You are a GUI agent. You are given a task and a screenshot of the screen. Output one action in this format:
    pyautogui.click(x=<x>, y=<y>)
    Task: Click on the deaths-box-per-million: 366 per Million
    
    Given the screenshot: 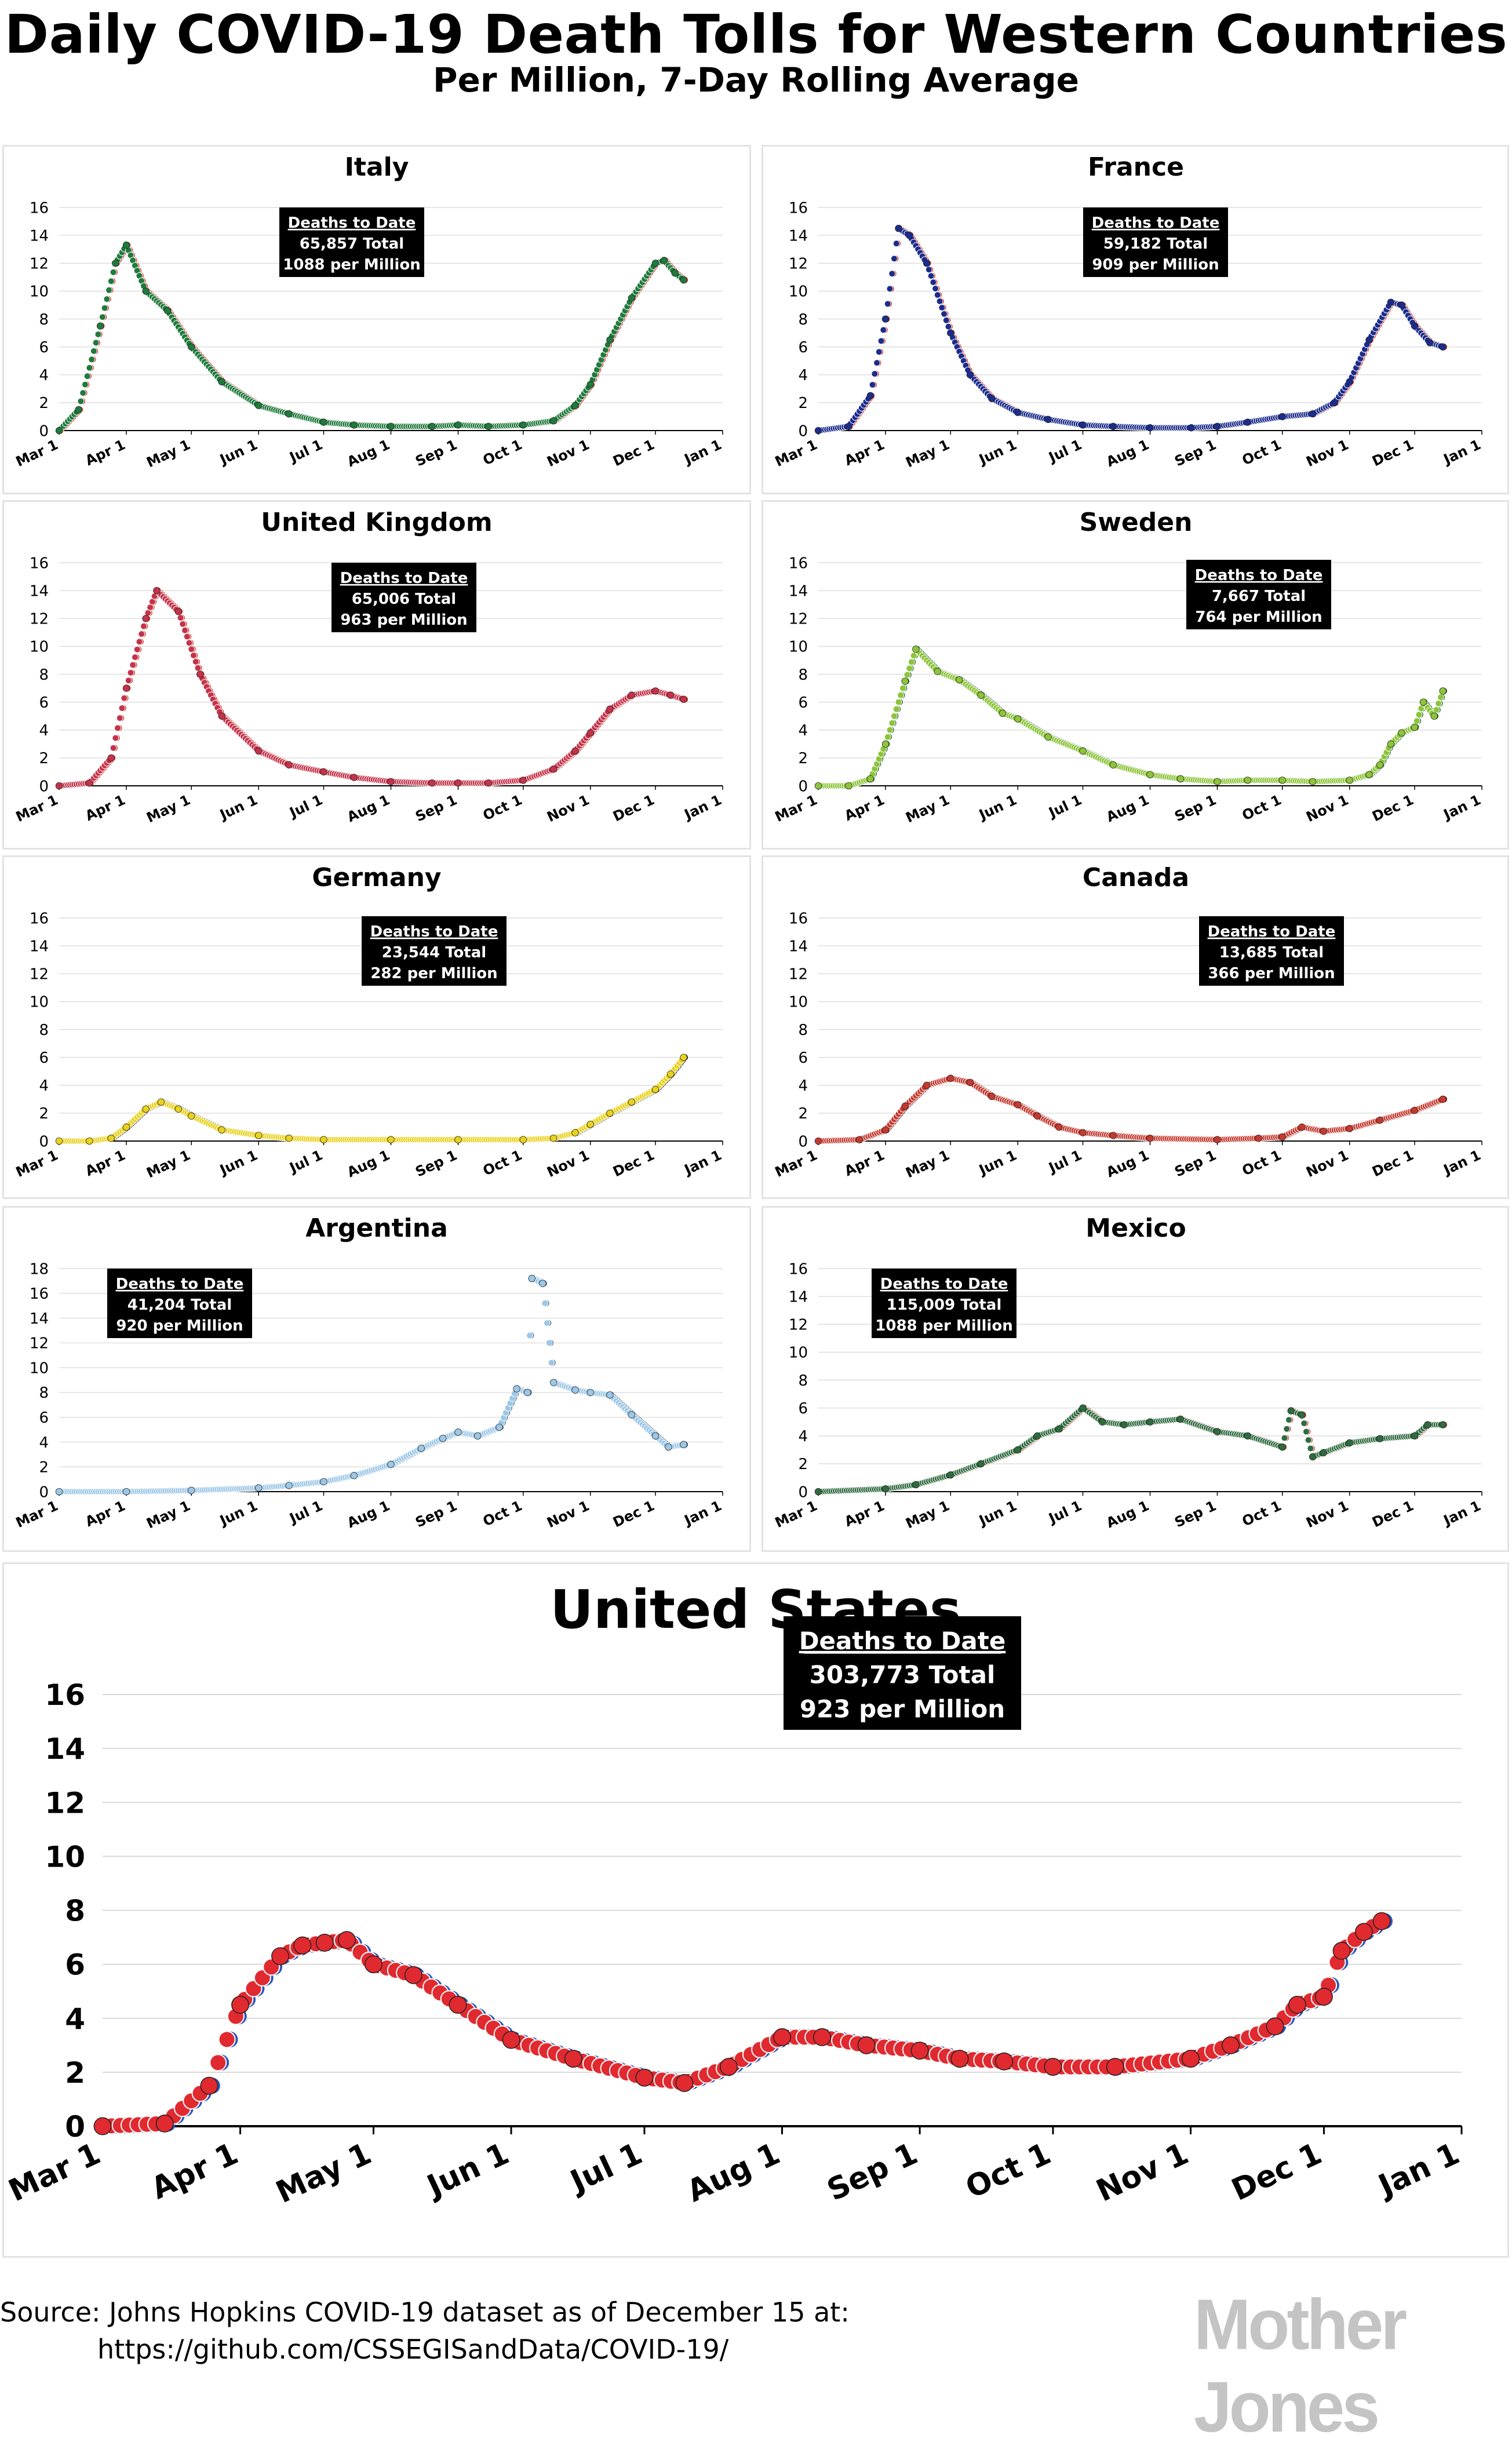 What is the action you would take?
    pyautogui.click(x=1271, y=974)
    